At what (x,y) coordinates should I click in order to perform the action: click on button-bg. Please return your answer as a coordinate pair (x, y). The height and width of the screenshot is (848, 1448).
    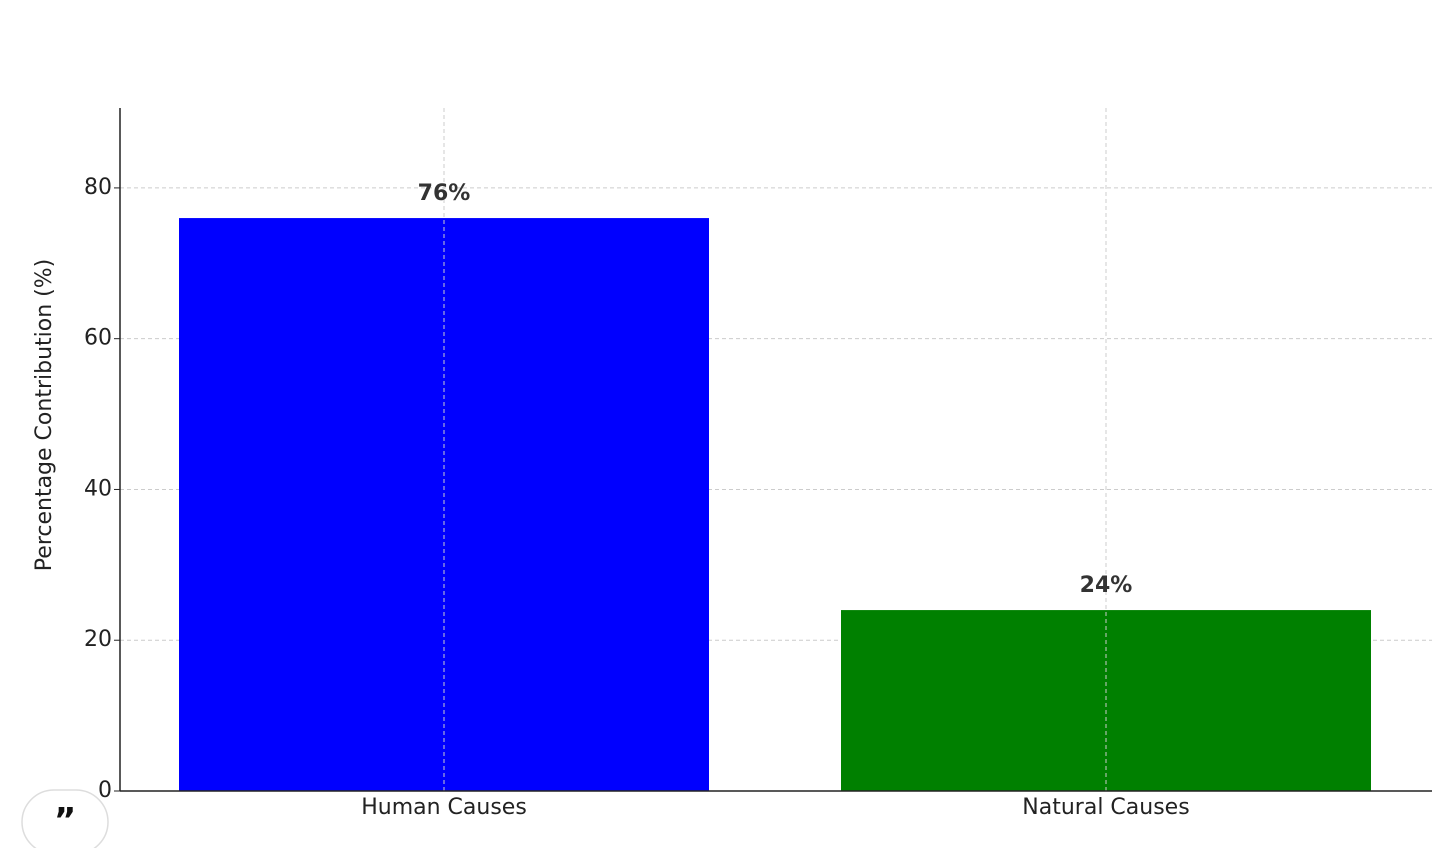
    Looking at the image, I should click on (65, 818).